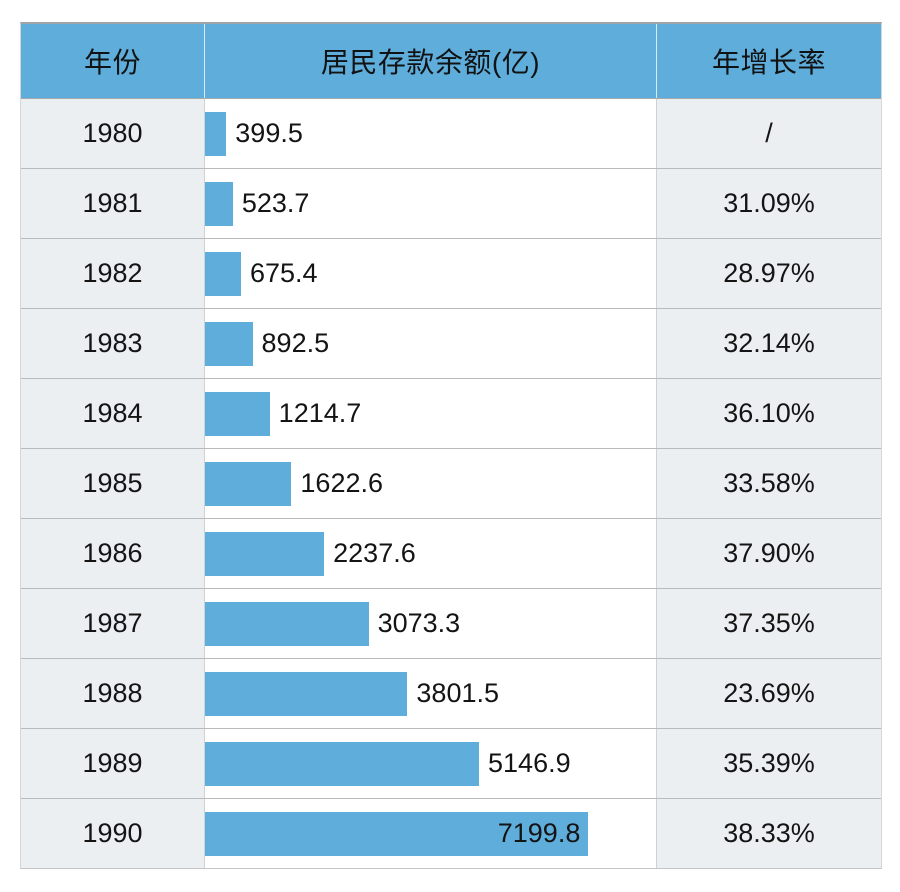 The image size is (900, 892). I want to click on table-row: 1981 523.7 31.09%, so click(451, 203).